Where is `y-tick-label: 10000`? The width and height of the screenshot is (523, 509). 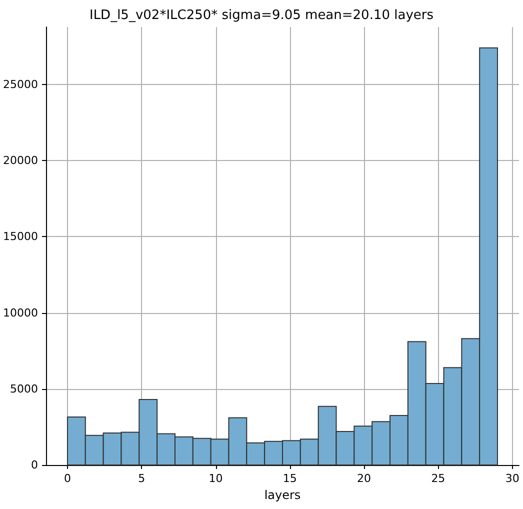 y-tick-label: 10000 is located at coordinates (20, 313).